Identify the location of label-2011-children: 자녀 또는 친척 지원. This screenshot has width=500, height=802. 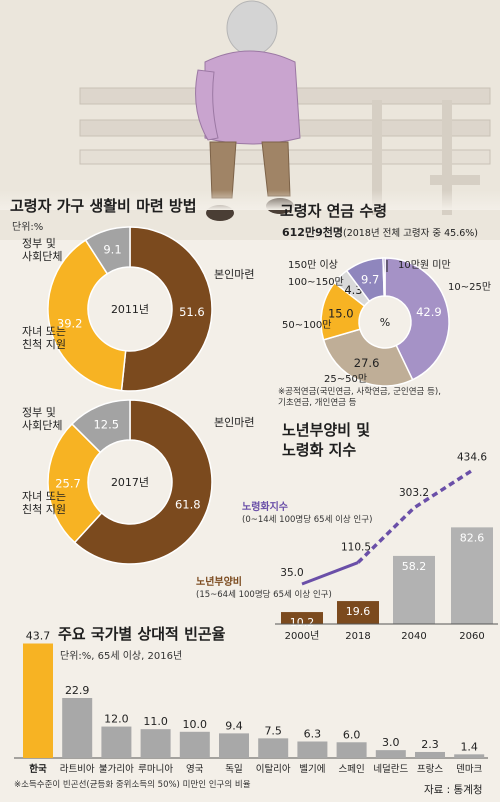
(44, 338).